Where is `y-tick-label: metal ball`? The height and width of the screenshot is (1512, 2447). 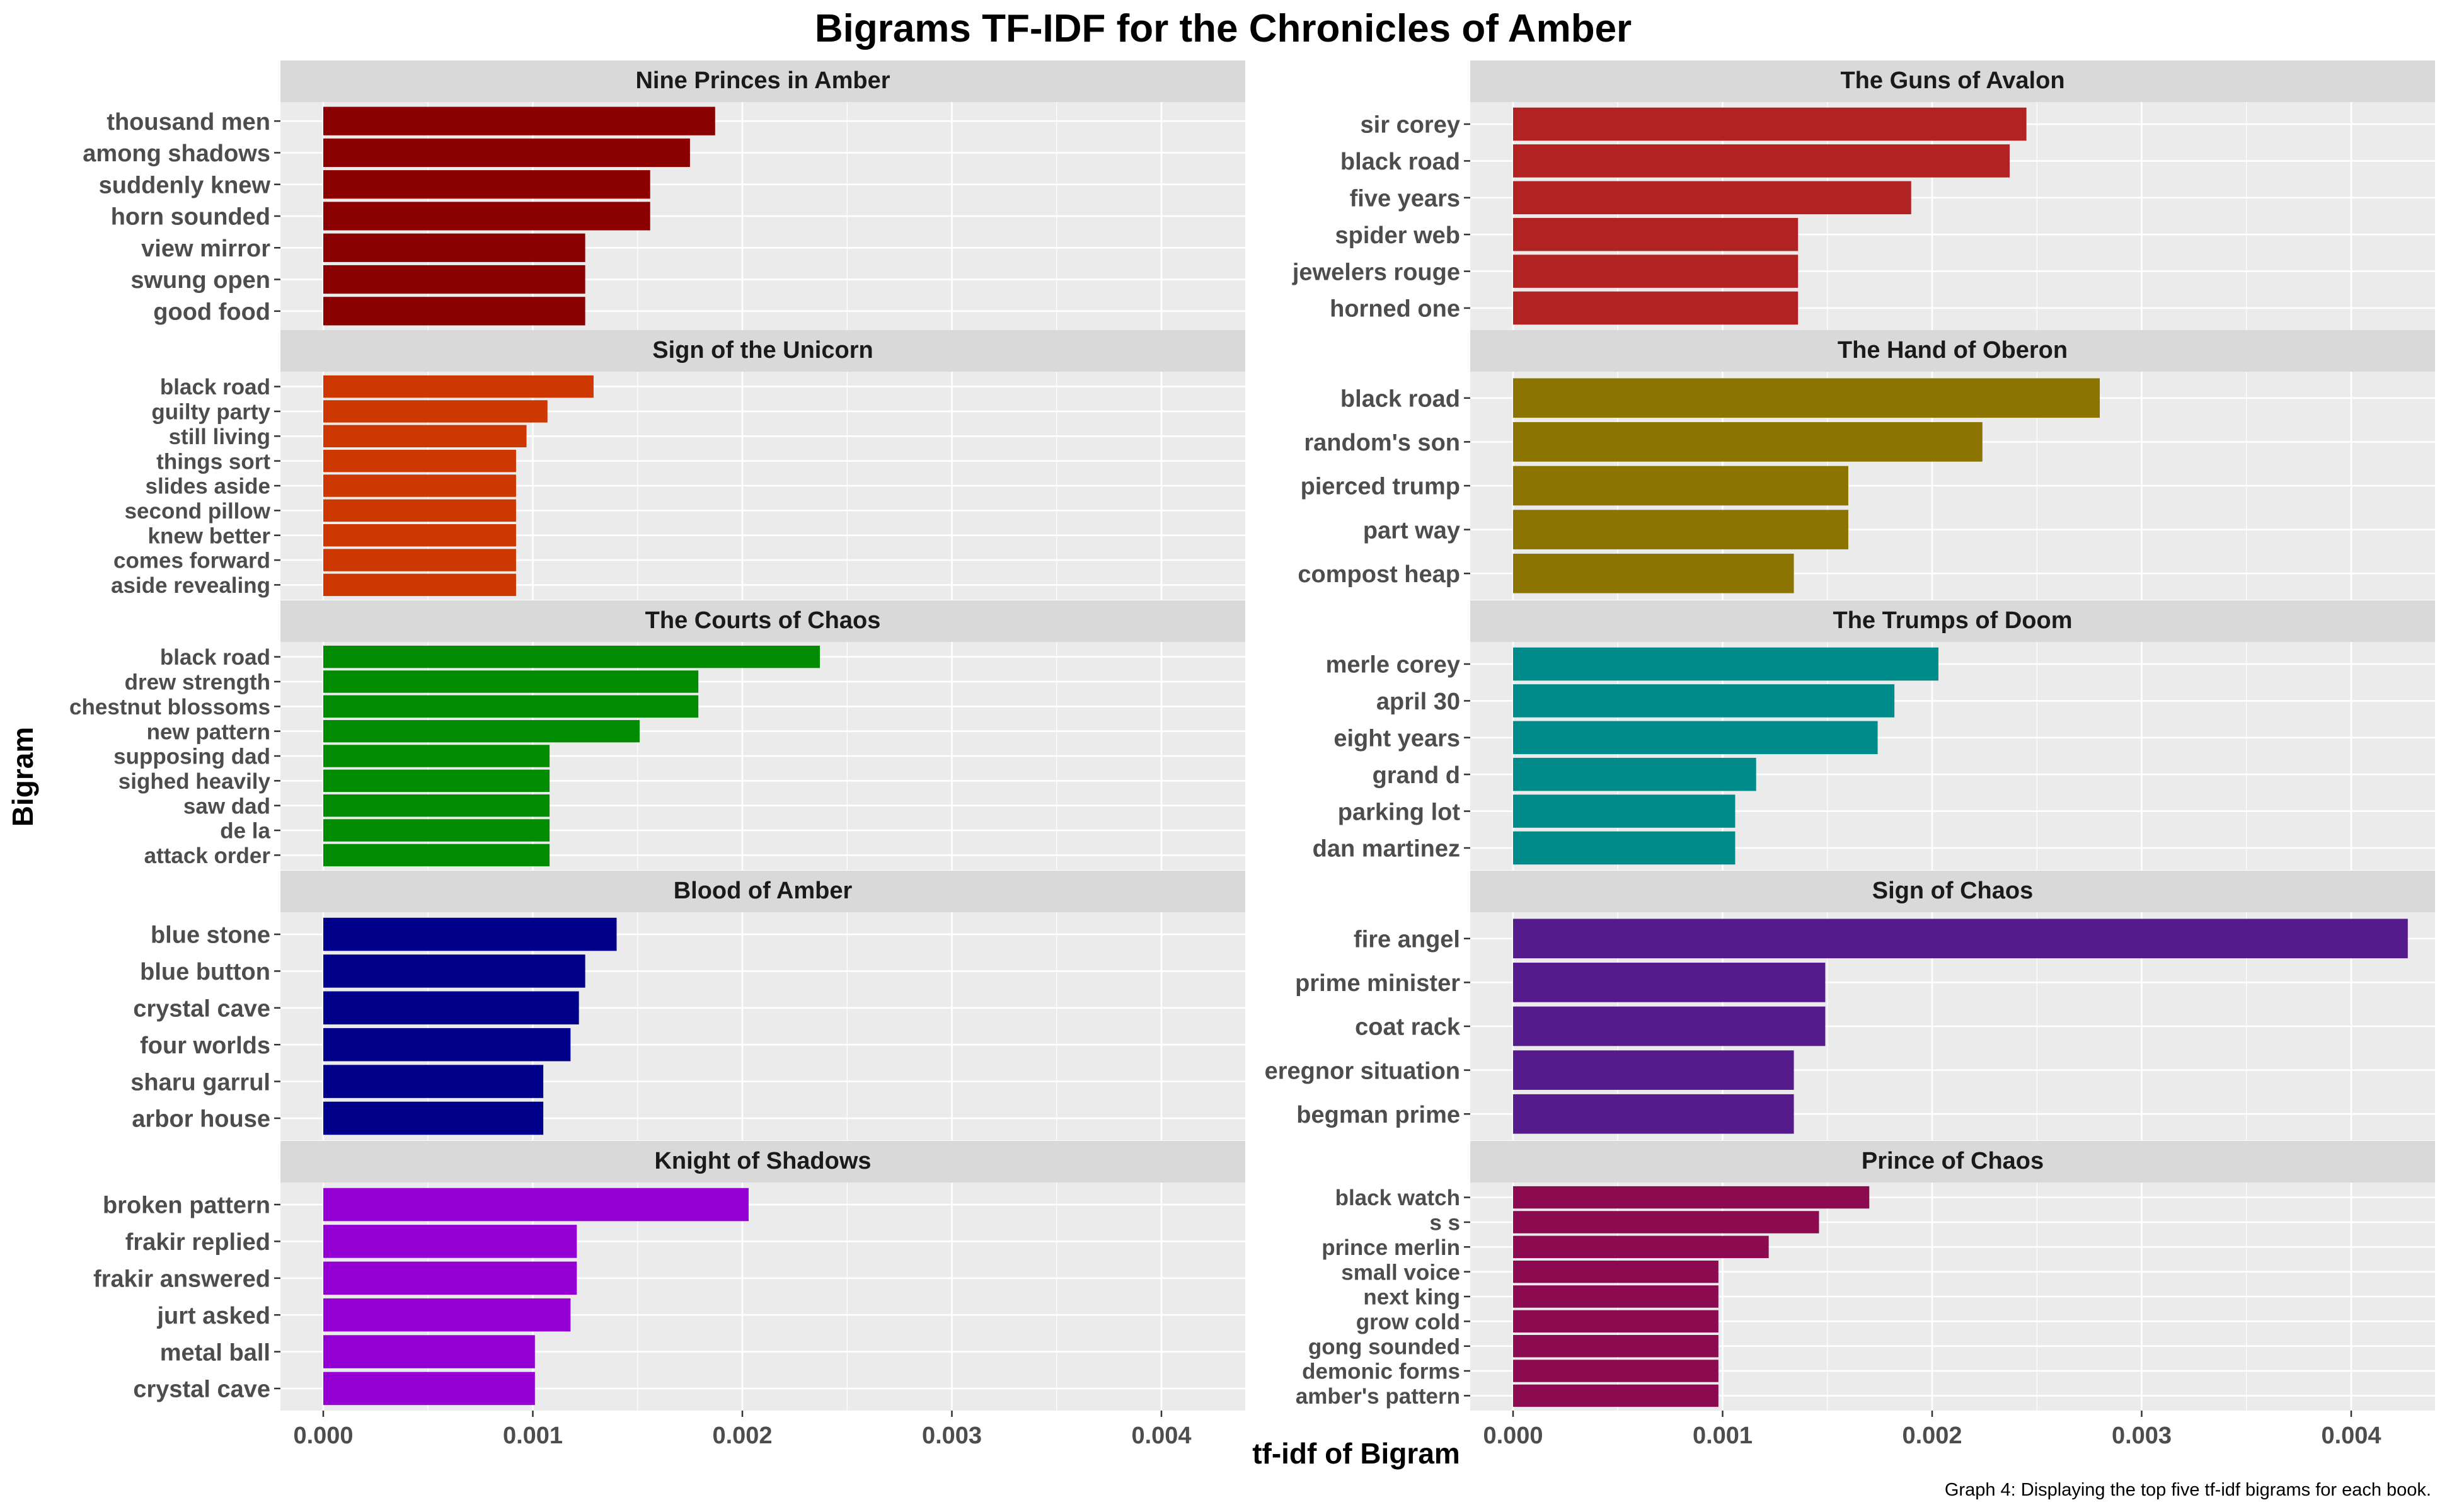
y-tick-label: metal ball is located at coordinates (215, 1352).